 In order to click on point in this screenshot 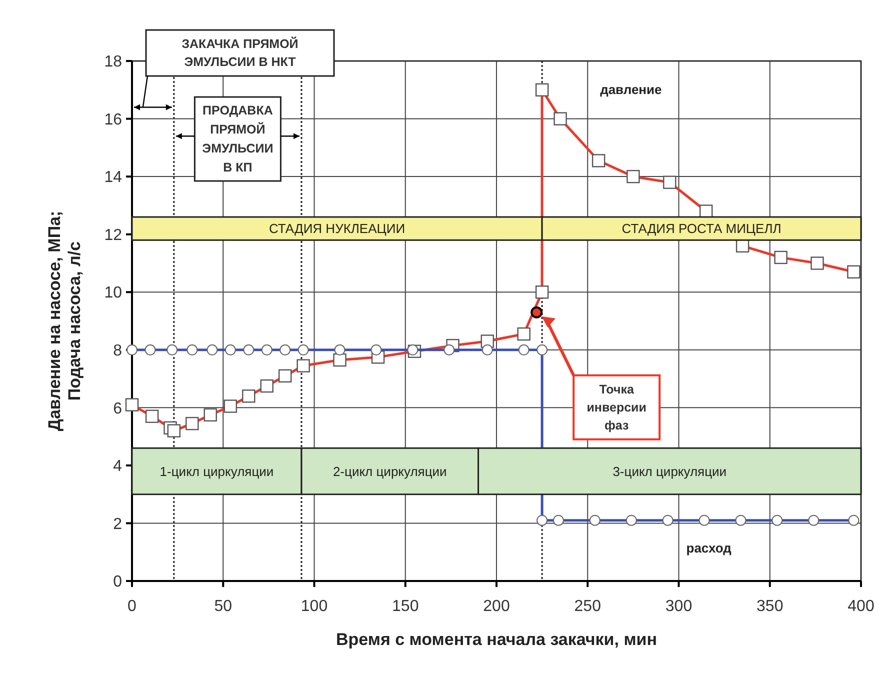, I will do `click(536, 312)`.